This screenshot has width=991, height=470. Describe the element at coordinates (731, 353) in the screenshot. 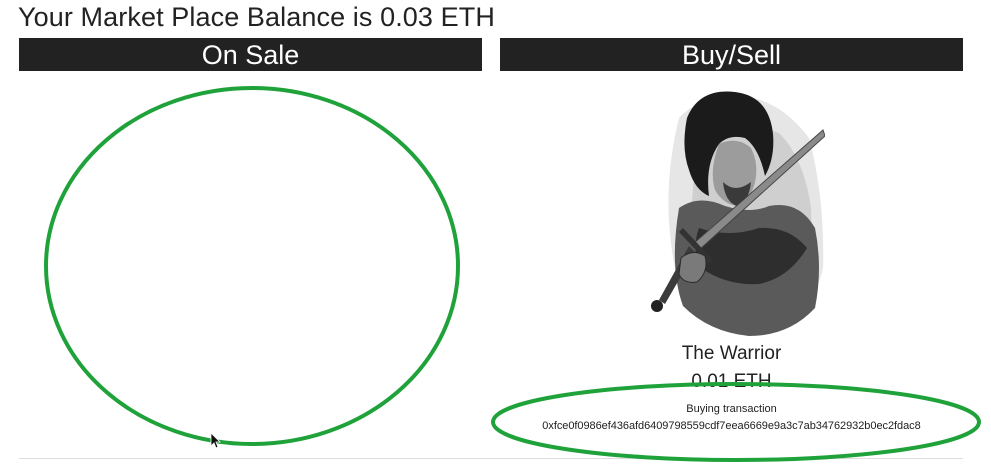

I see `item-name: The Warrior` at that location.